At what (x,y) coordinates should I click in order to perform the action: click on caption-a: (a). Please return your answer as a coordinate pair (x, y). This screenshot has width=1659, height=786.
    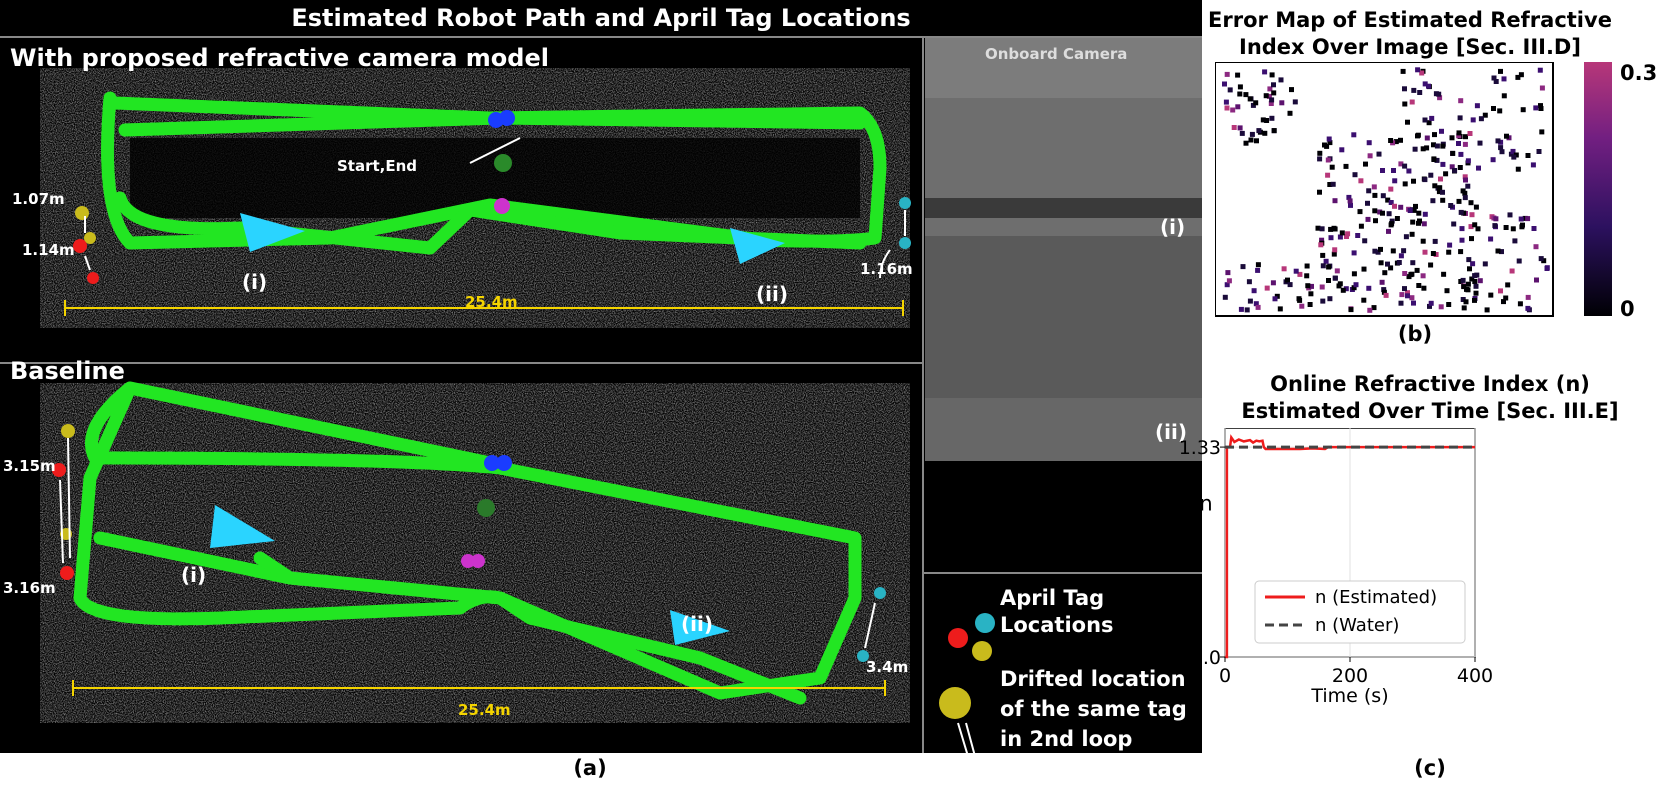
    Looking at the image, I should click on (590, 768).